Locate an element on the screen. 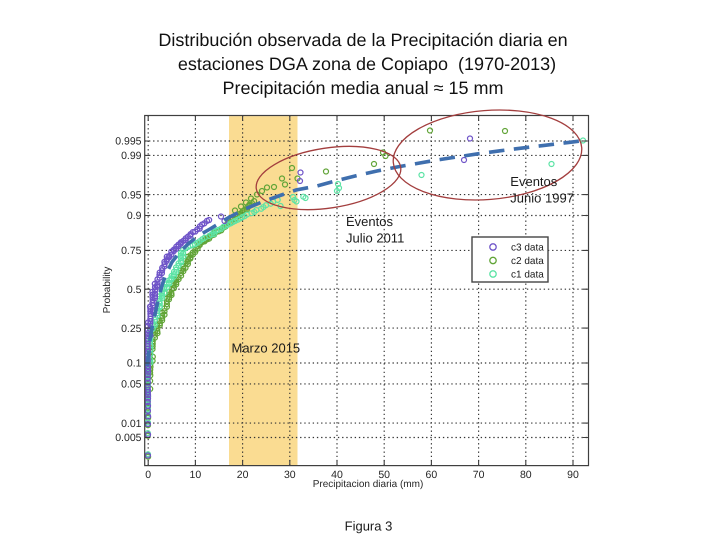  svg-text: 0.005 is located at coordinates (128, 438).